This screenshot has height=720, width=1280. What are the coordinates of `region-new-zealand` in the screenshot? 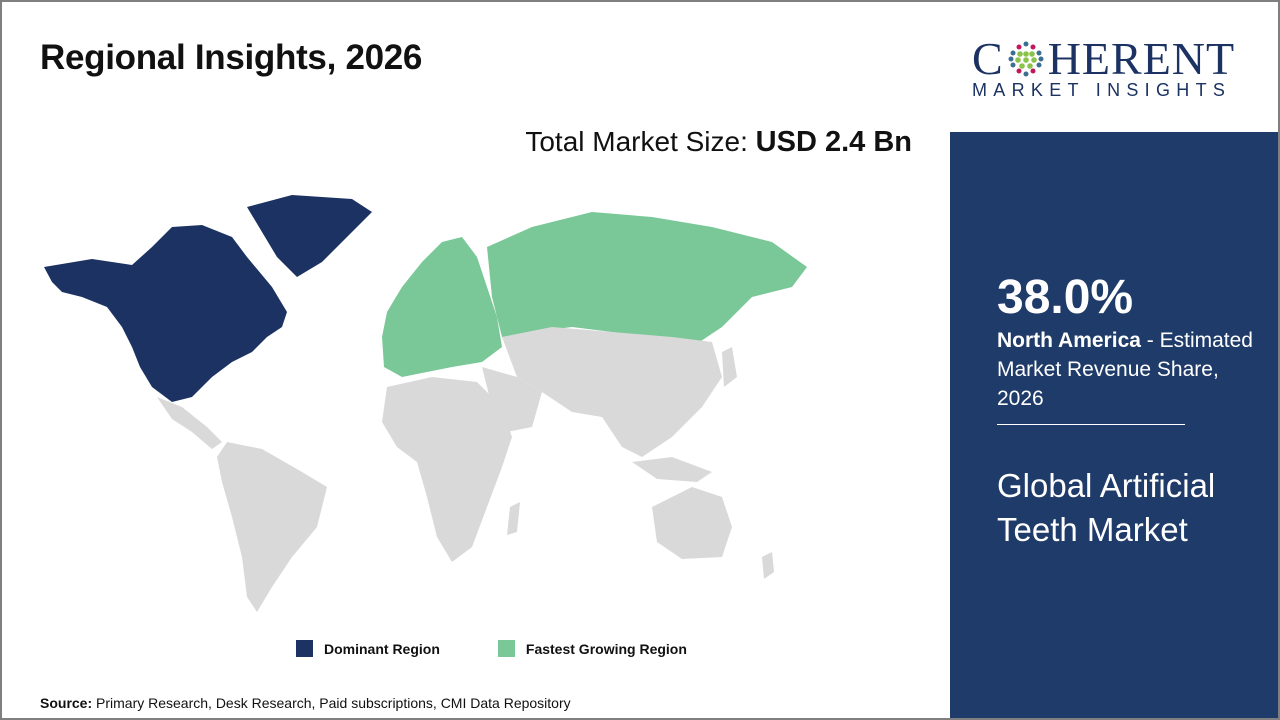 It's located at (768, 565).